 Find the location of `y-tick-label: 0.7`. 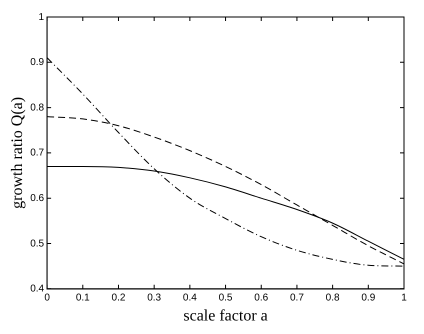

y-tick-label: 0.7 is located at coordinates (37, 153).